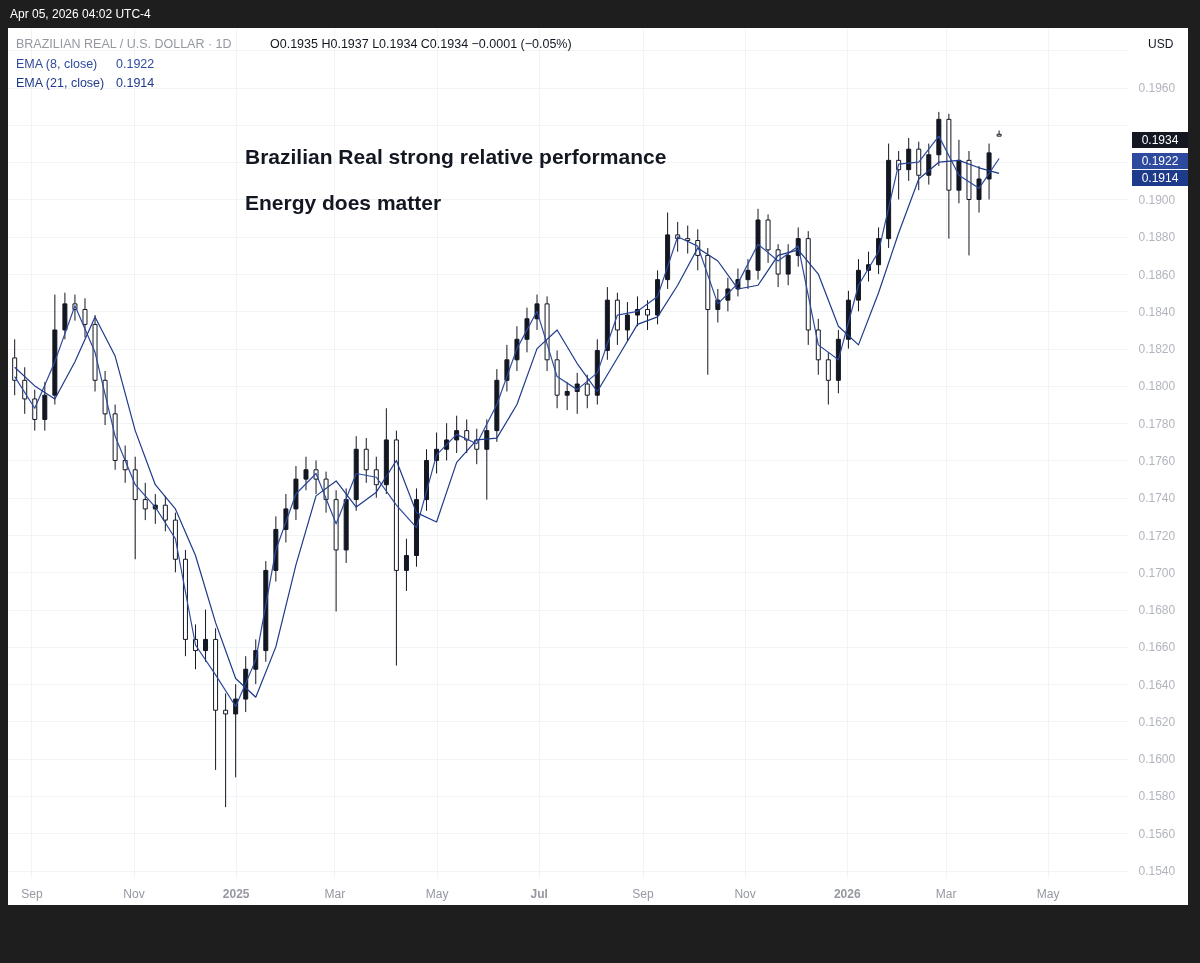 This screenshot has width=1200, height=963. Describe the element at coordinates (1157, 833) in the screenshot. I see `y-tick-label: 0.1560` at that location.